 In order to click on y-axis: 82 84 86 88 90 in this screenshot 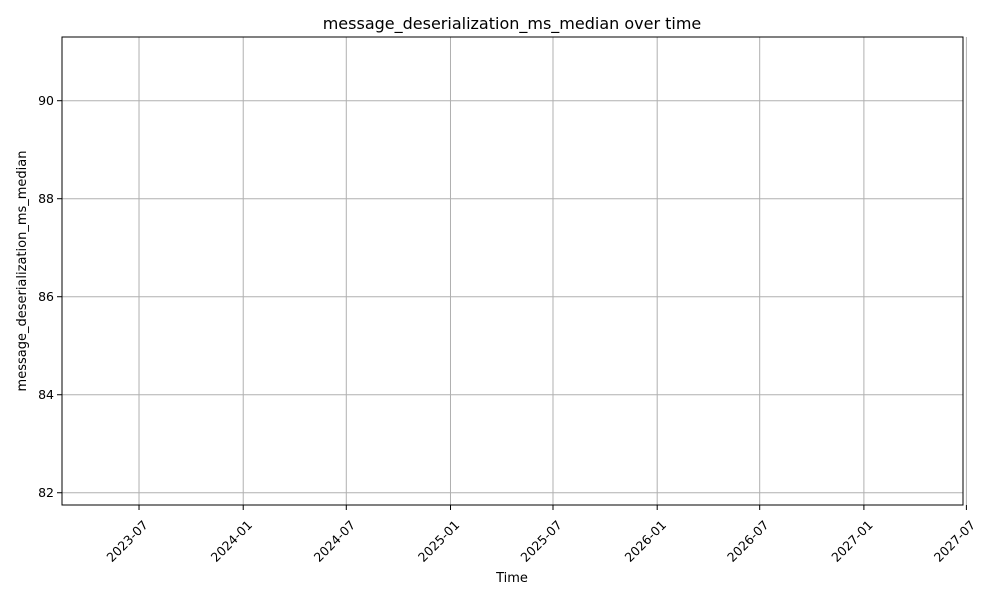, I will do `click(50, 296)`.